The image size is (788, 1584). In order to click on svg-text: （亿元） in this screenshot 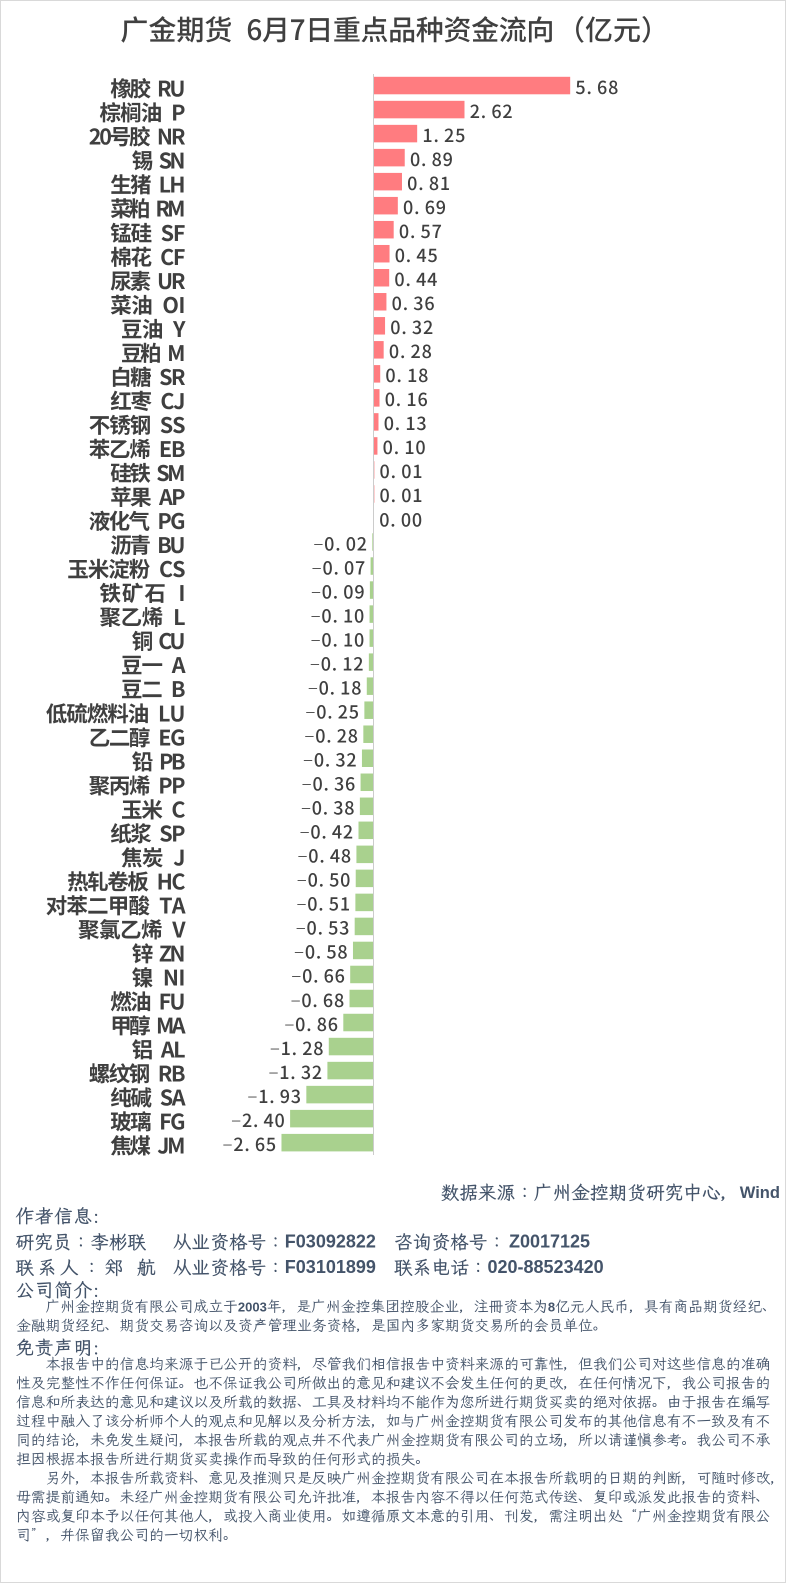, I will do `click(613, 29)`.